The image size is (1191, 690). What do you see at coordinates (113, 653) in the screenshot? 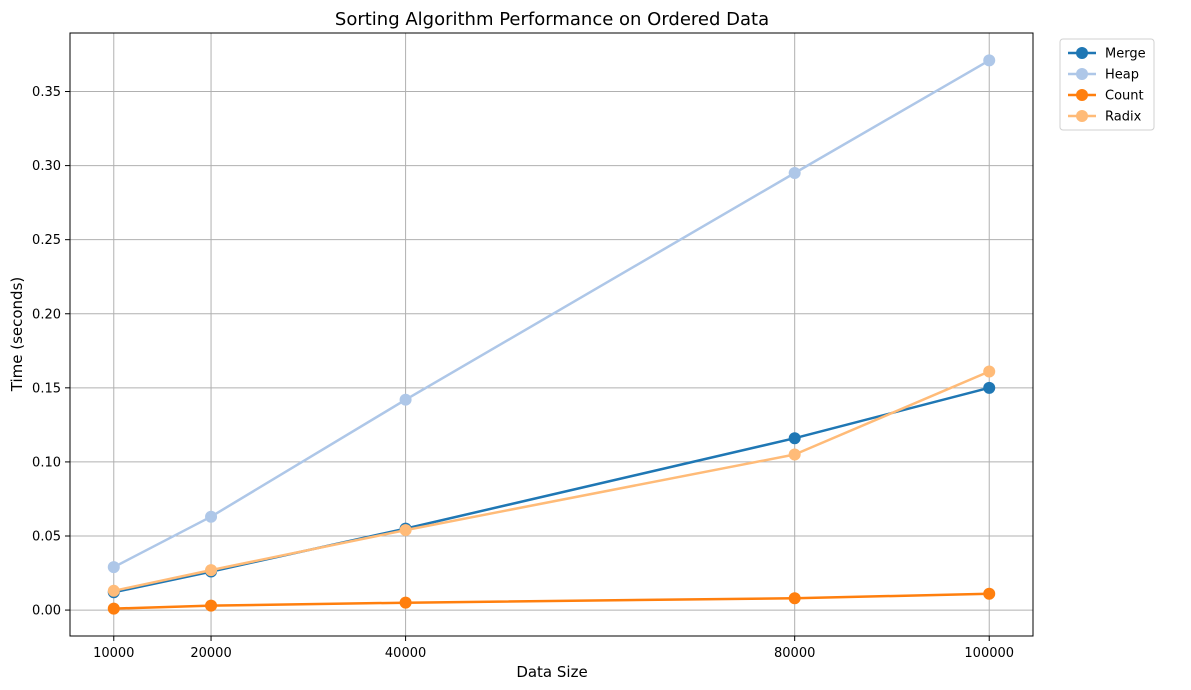
I see `x-tick-label: 10000` at bounding box center [113, 653].